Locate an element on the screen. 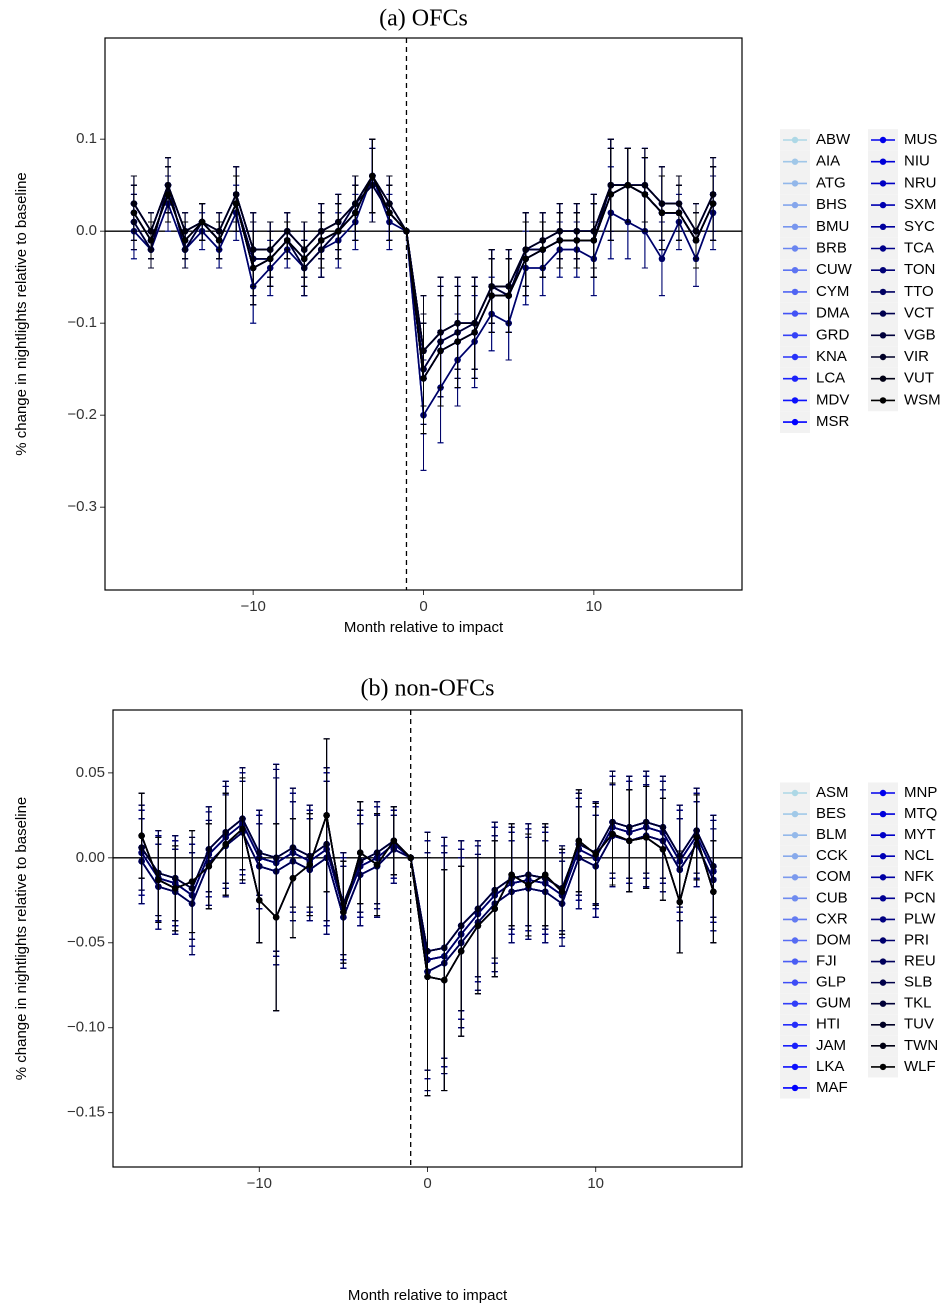  legend-label: AIA is located at coordinates (828, 161).